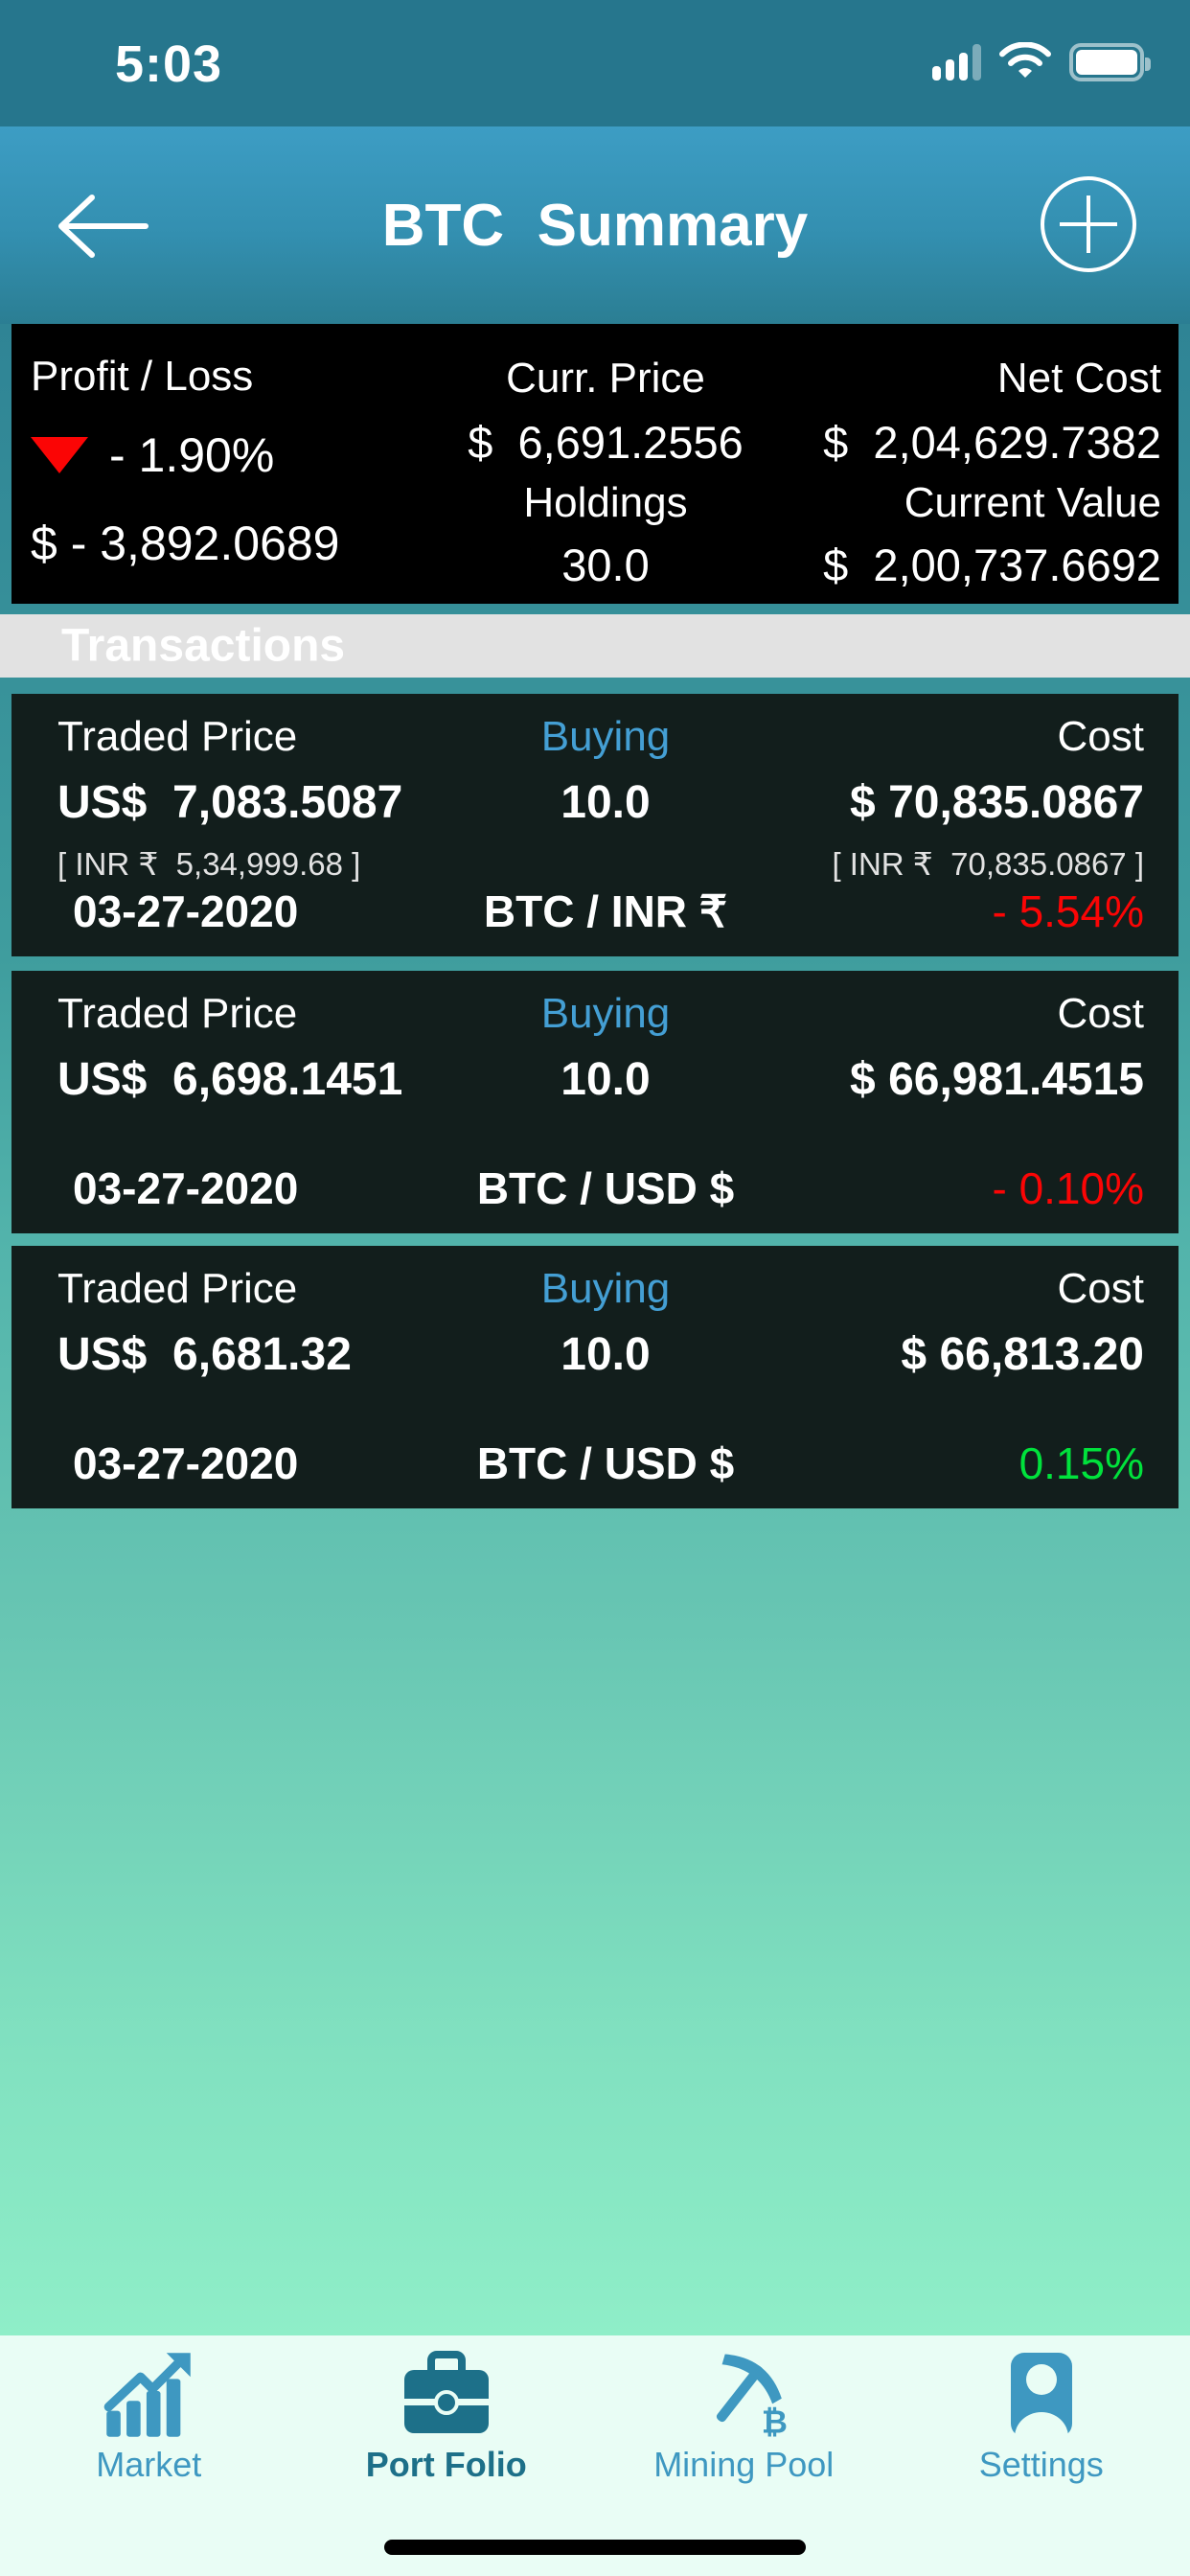  What do you see at coordinates (1081, 1463) in the screenshot?
I see `change-percent: 0.15%` at bounding box center [1081, 1463].